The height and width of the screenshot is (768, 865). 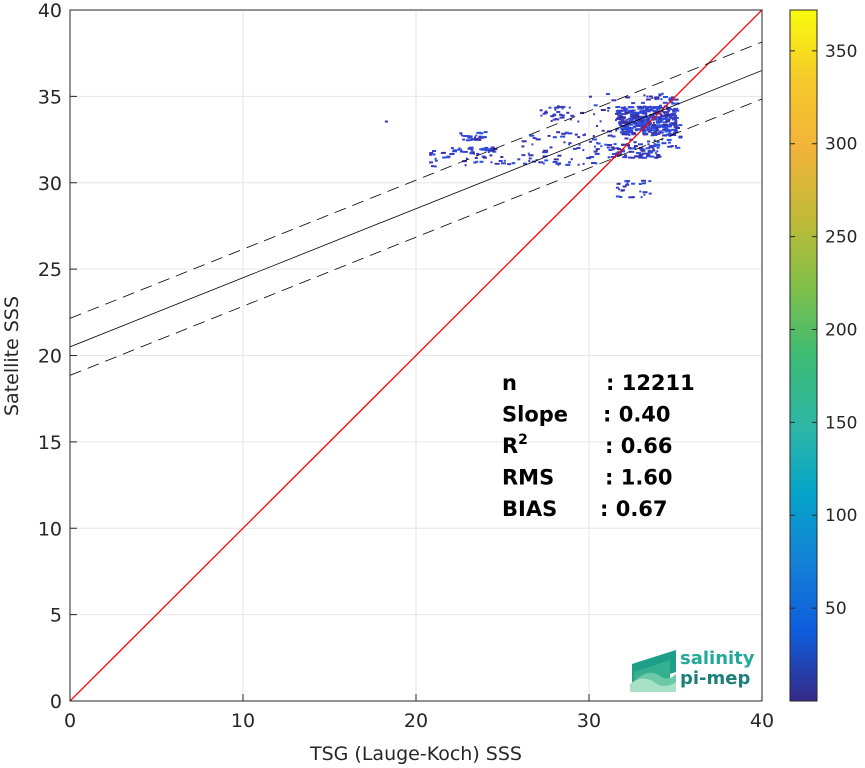 What do you see at coordinates (529, 509) in the screenshot?
I see `stat-label: BIAS` at bounding box center [529, 509].